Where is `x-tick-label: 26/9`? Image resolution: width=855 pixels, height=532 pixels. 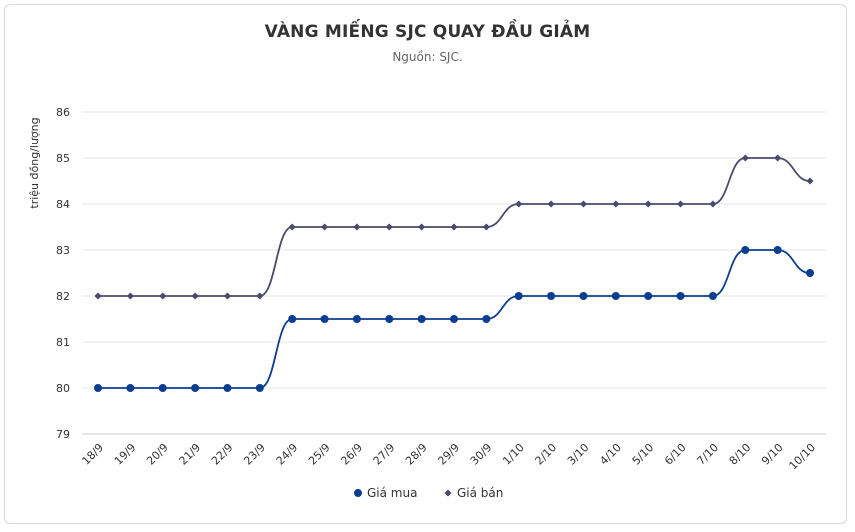
x-tick-label: 26/9 is located at coordinates (351, 454).